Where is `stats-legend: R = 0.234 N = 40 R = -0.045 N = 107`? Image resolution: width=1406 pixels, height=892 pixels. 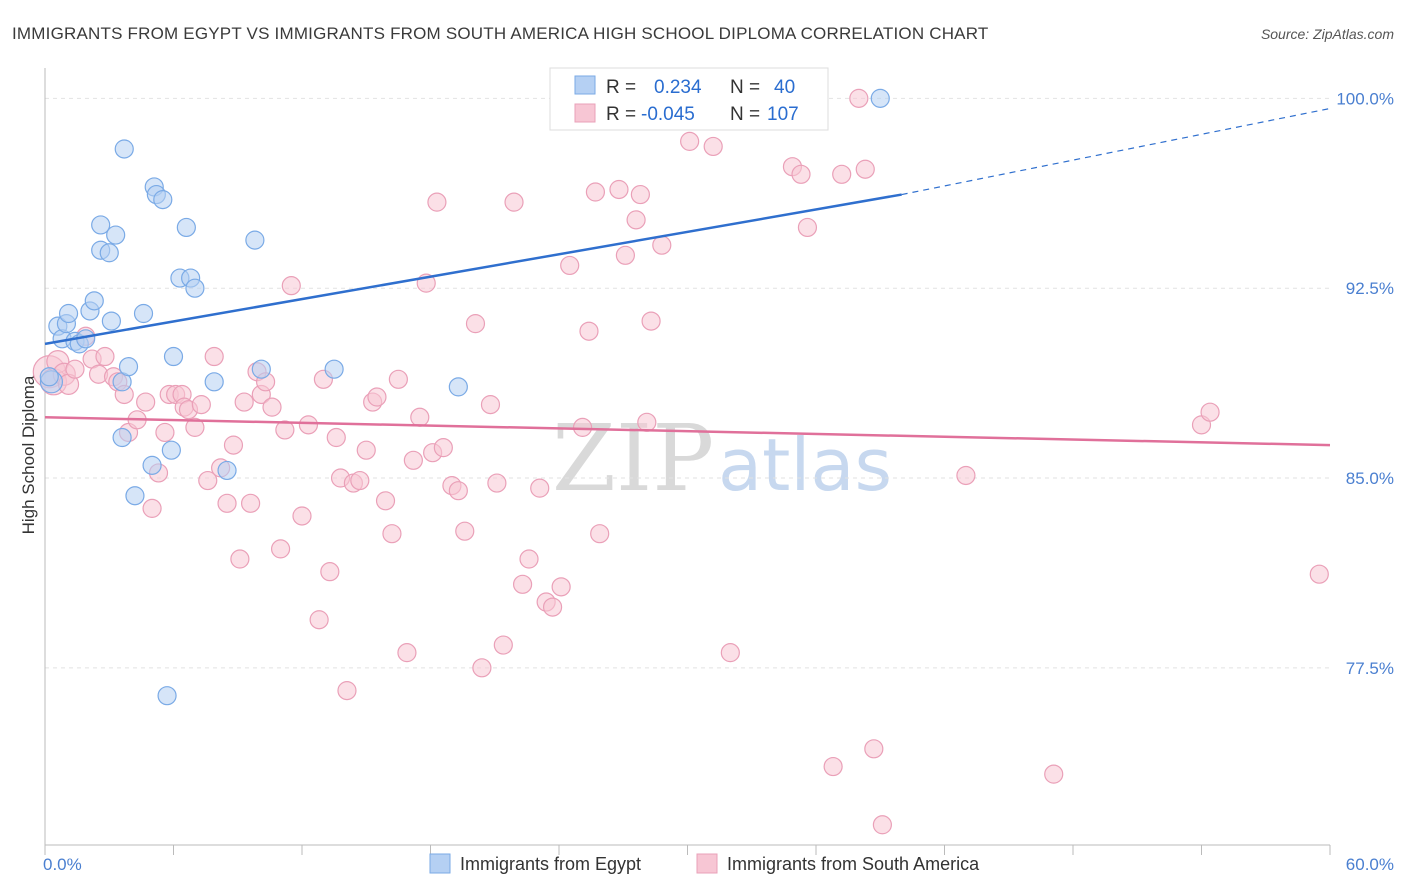 stats-legend: R = 0.234 N = 40 R = -0.045 N = 107 is located at coordinates (689, 99).